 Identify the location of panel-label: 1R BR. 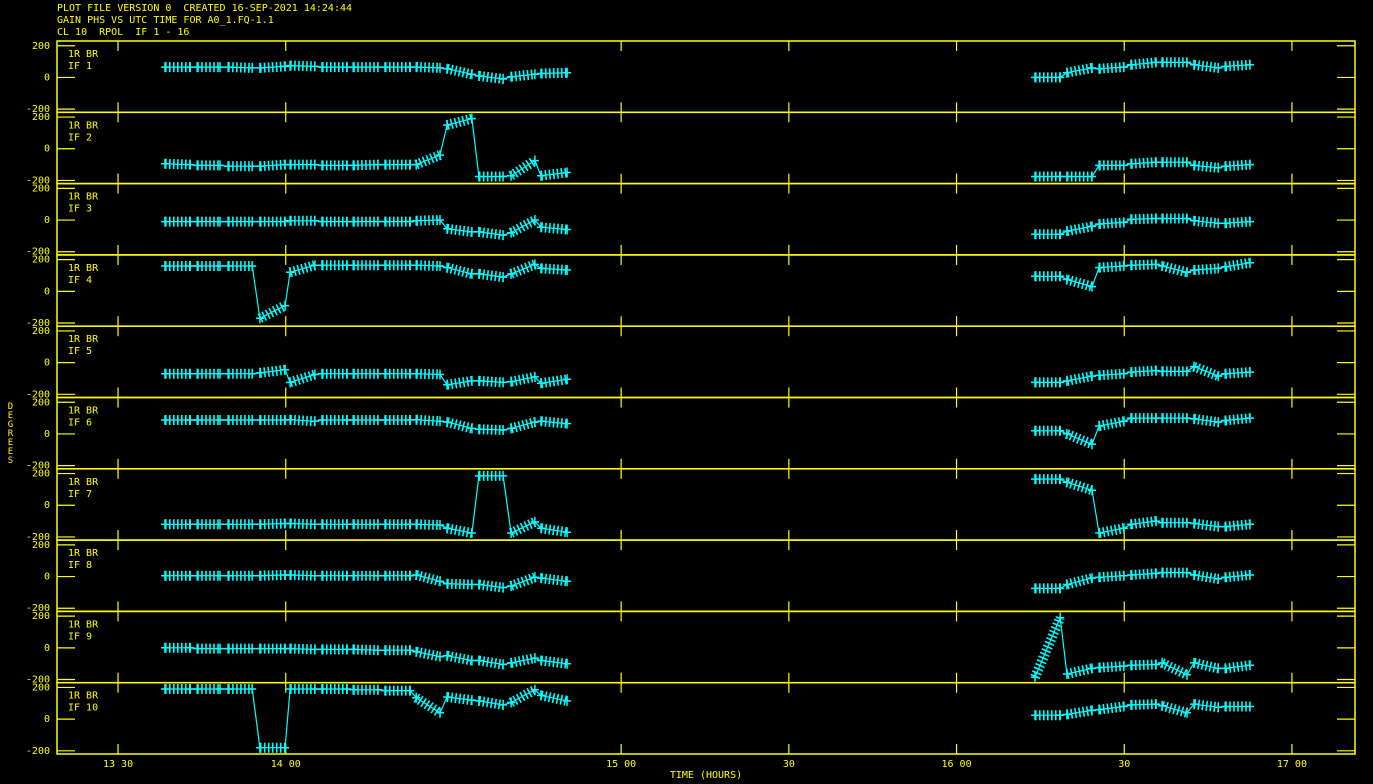
(83, 624).